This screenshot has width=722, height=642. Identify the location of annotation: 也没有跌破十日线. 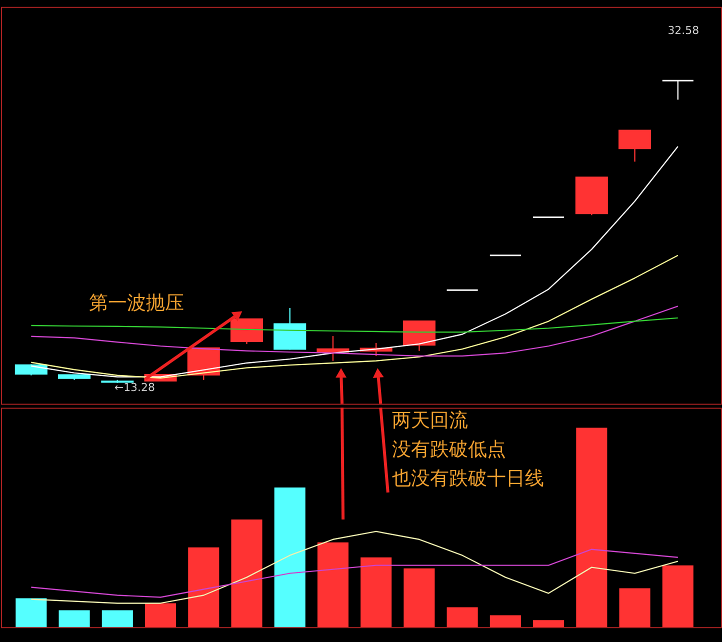
(468, 479).